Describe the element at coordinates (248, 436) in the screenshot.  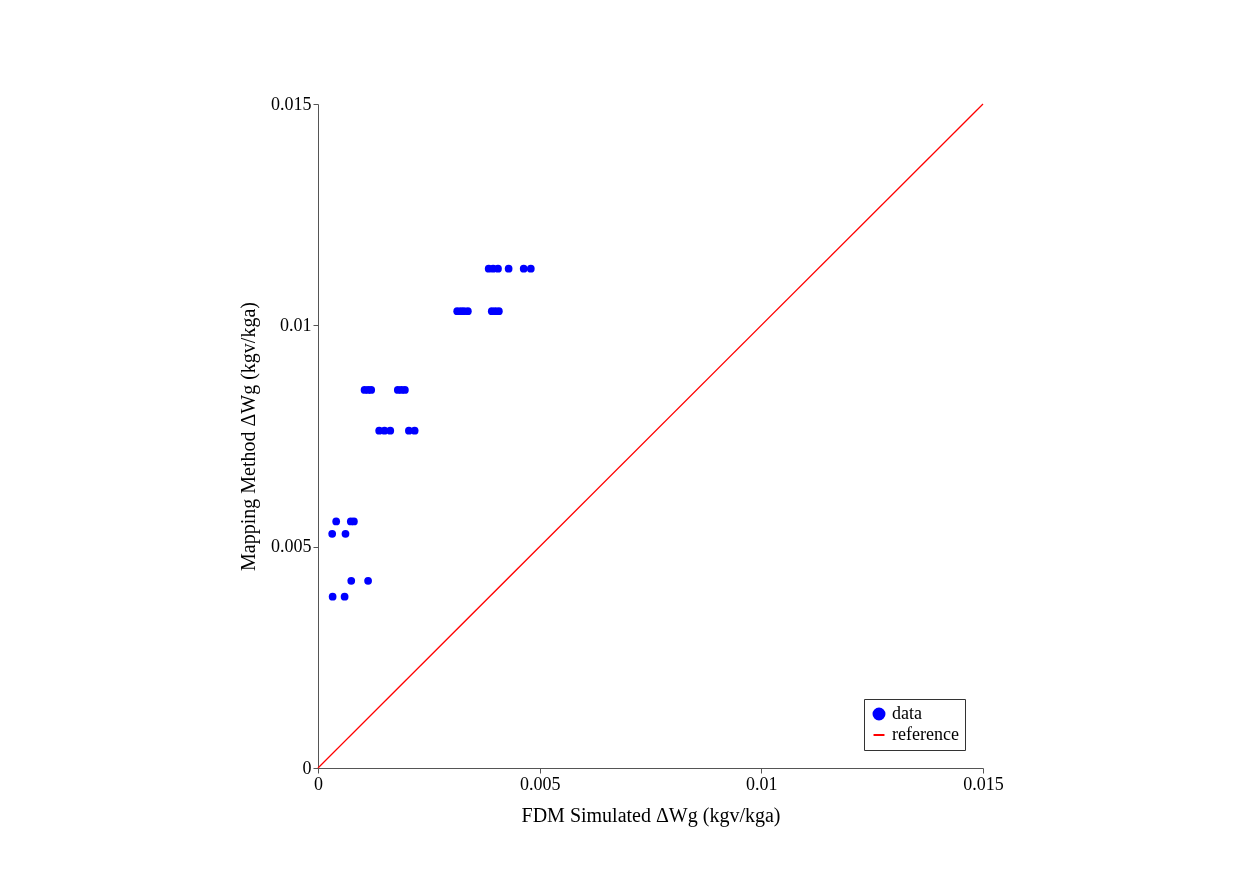
I see `y-axis-title: Mapping Method ΔWg (kgv/kga)` at that location.